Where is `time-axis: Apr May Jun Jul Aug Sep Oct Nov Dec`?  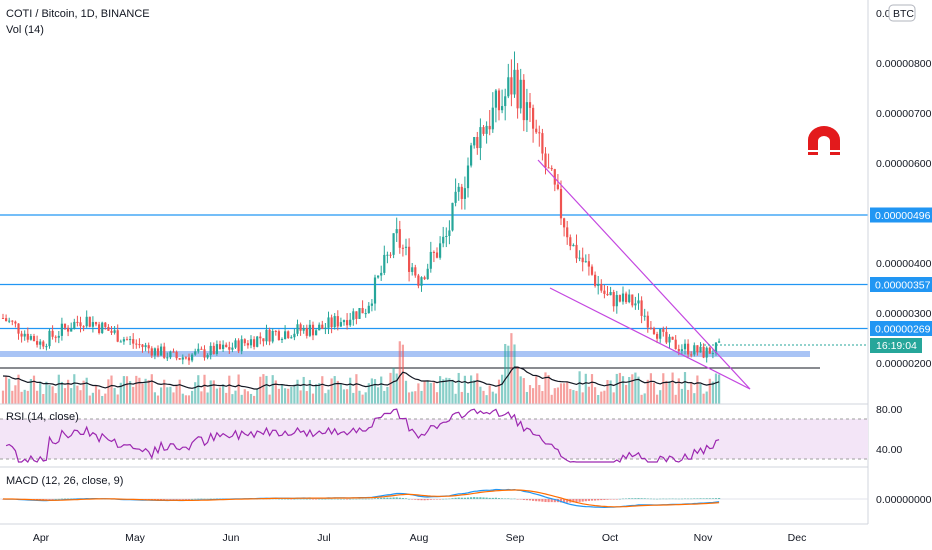 time-axis: Apr May Jun Jul Aug Sep Oct Nov Dec is located at coordinates (420, 538).